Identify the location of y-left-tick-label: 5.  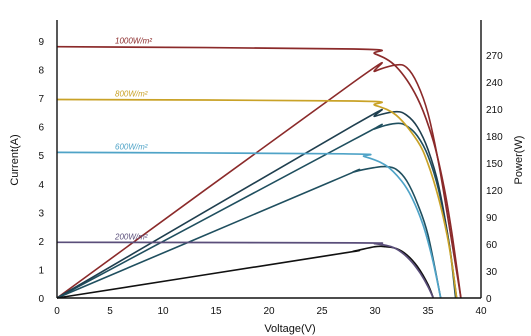
(41, 156).